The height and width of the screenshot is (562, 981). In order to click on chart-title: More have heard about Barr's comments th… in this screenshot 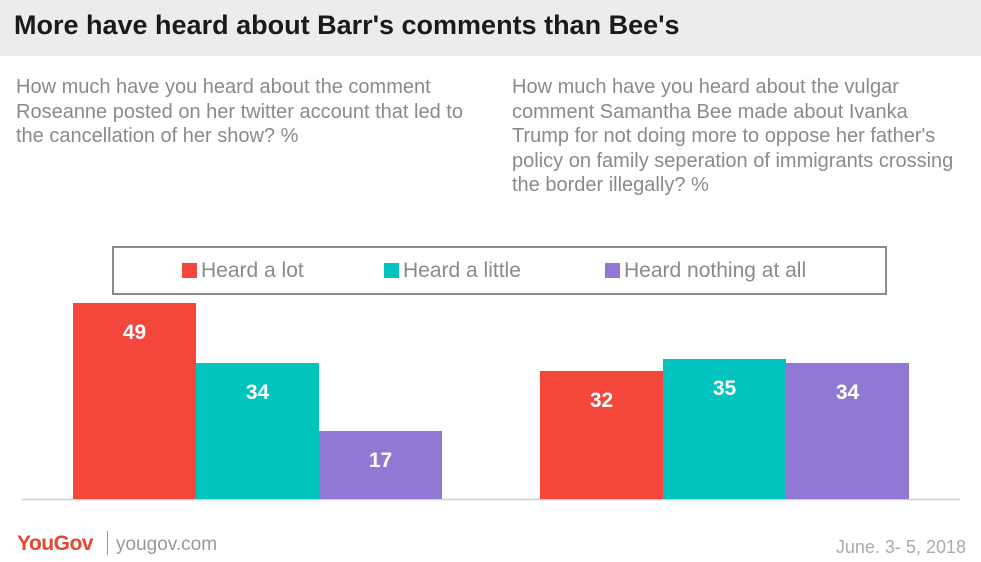, I will do `click(347, 25)`.